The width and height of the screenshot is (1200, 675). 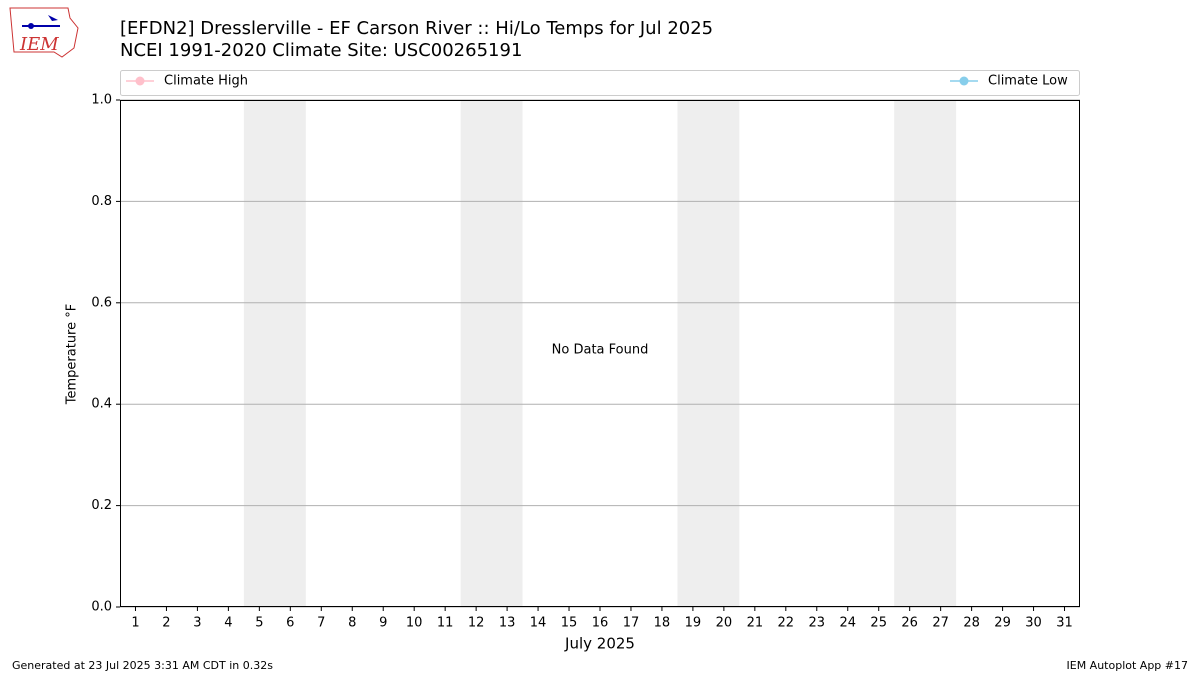 What do you see at coordinates (259, 623) in the screenshot?
I see `x-tick-label: 5` at bounding box center [259, 623].